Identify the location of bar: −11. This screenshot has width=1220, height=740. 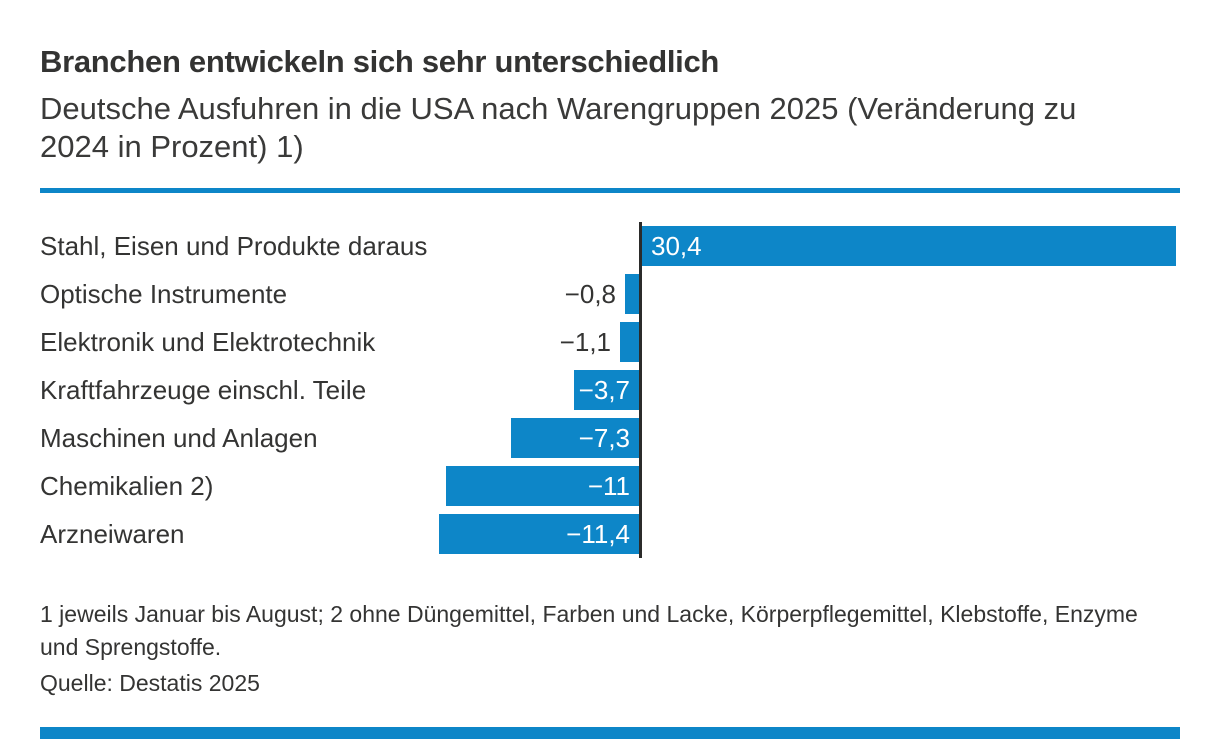
(542, 486).